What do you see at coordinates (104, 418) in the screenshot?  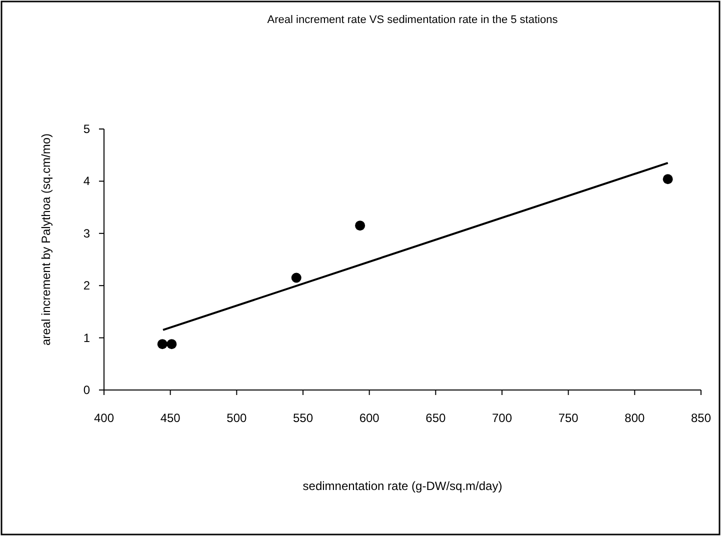 I see `x-tick-label: 400` at bounding box center [104, 418].